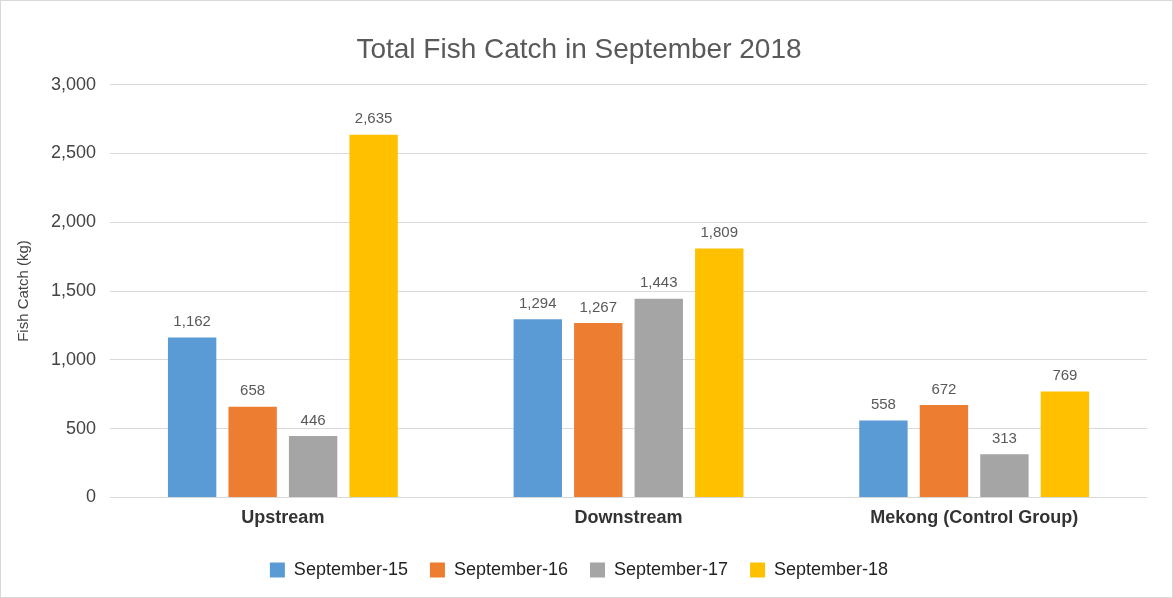  Describe the element at coordinates (671, 568) in the screenshot. I see `legend-label: September-17` at that location.